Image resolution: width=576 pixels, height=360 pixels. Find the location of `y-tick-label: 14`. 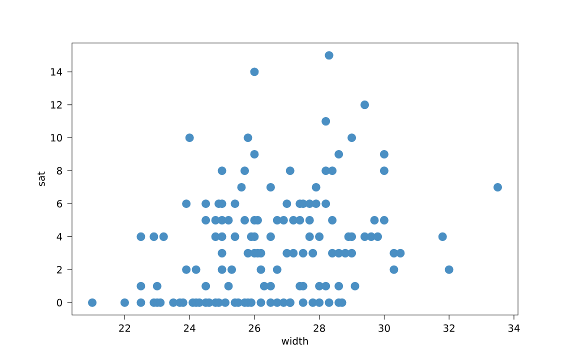

y-tick-label: 14 is located at coordinates (56, 72).